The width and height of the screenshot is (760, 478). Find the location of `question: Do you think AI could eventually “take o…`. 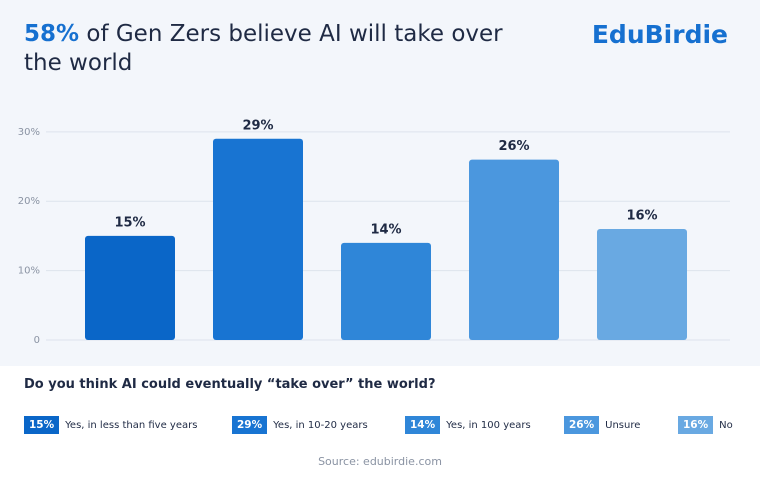

question: Do you think AI could eventually “take o… is located at coordinates (230, 384).